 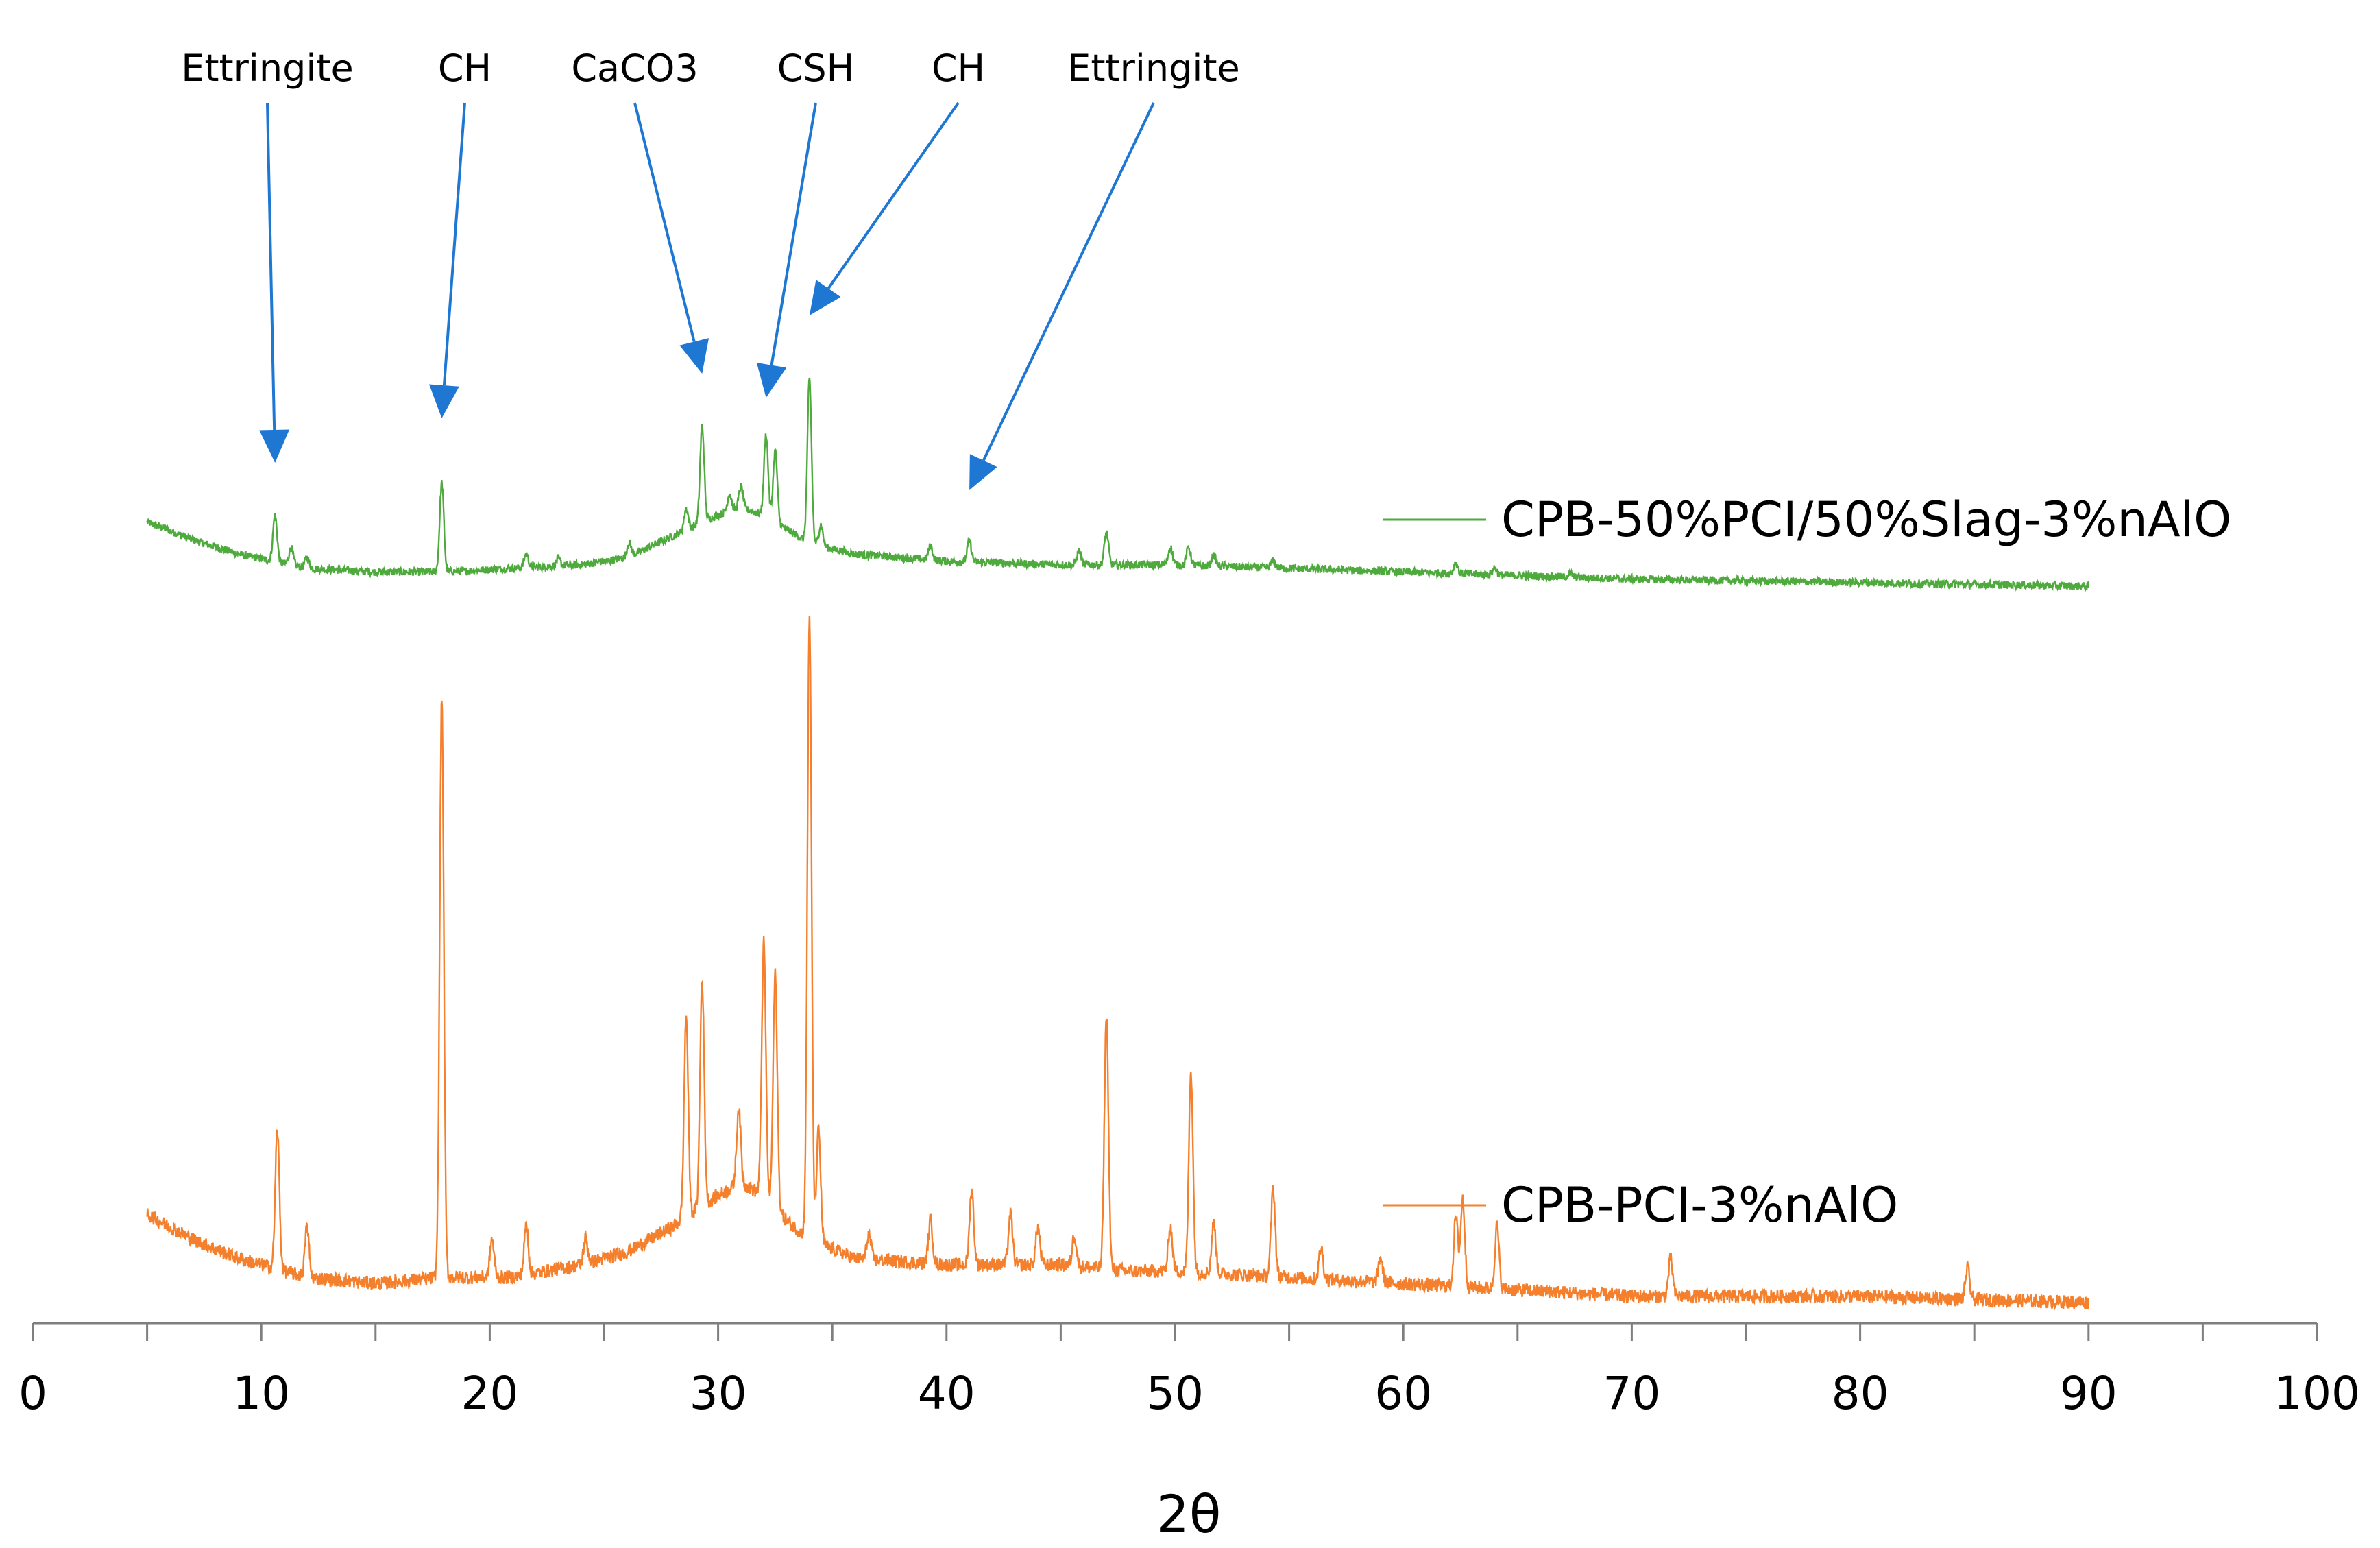 I want to click on x-tick-label: 60, so click(x=1403, y=1393).